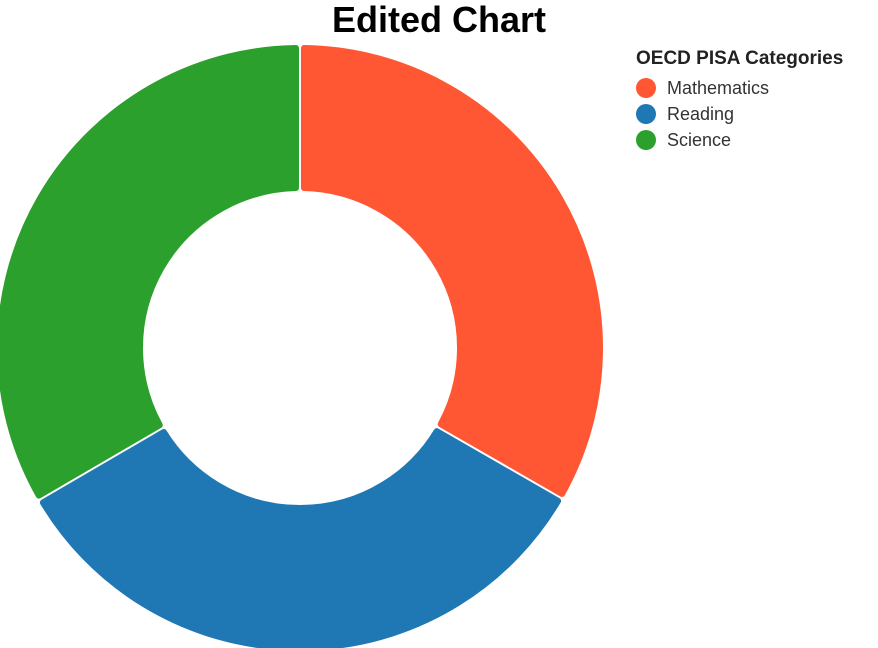 The width and height of the screenshot is (878, 648). I want to click on legend-title: OECD PISA Categories, so click(740, 58).